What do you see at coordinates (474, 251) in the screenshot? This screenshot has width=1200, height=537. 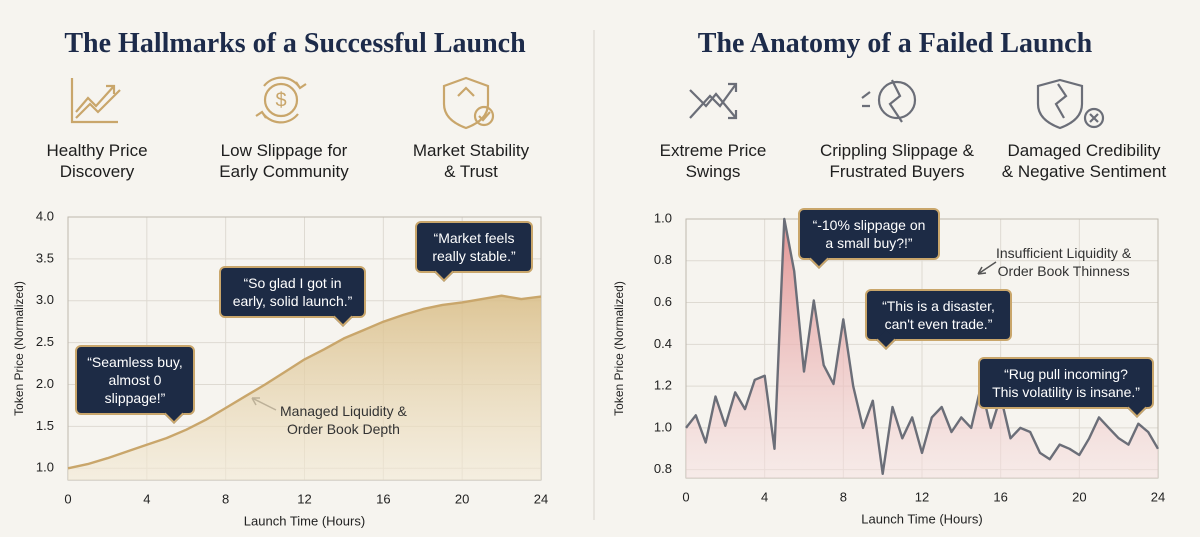 I see `callout: “Market feels really stable.”` at bounding box center [474, 251].